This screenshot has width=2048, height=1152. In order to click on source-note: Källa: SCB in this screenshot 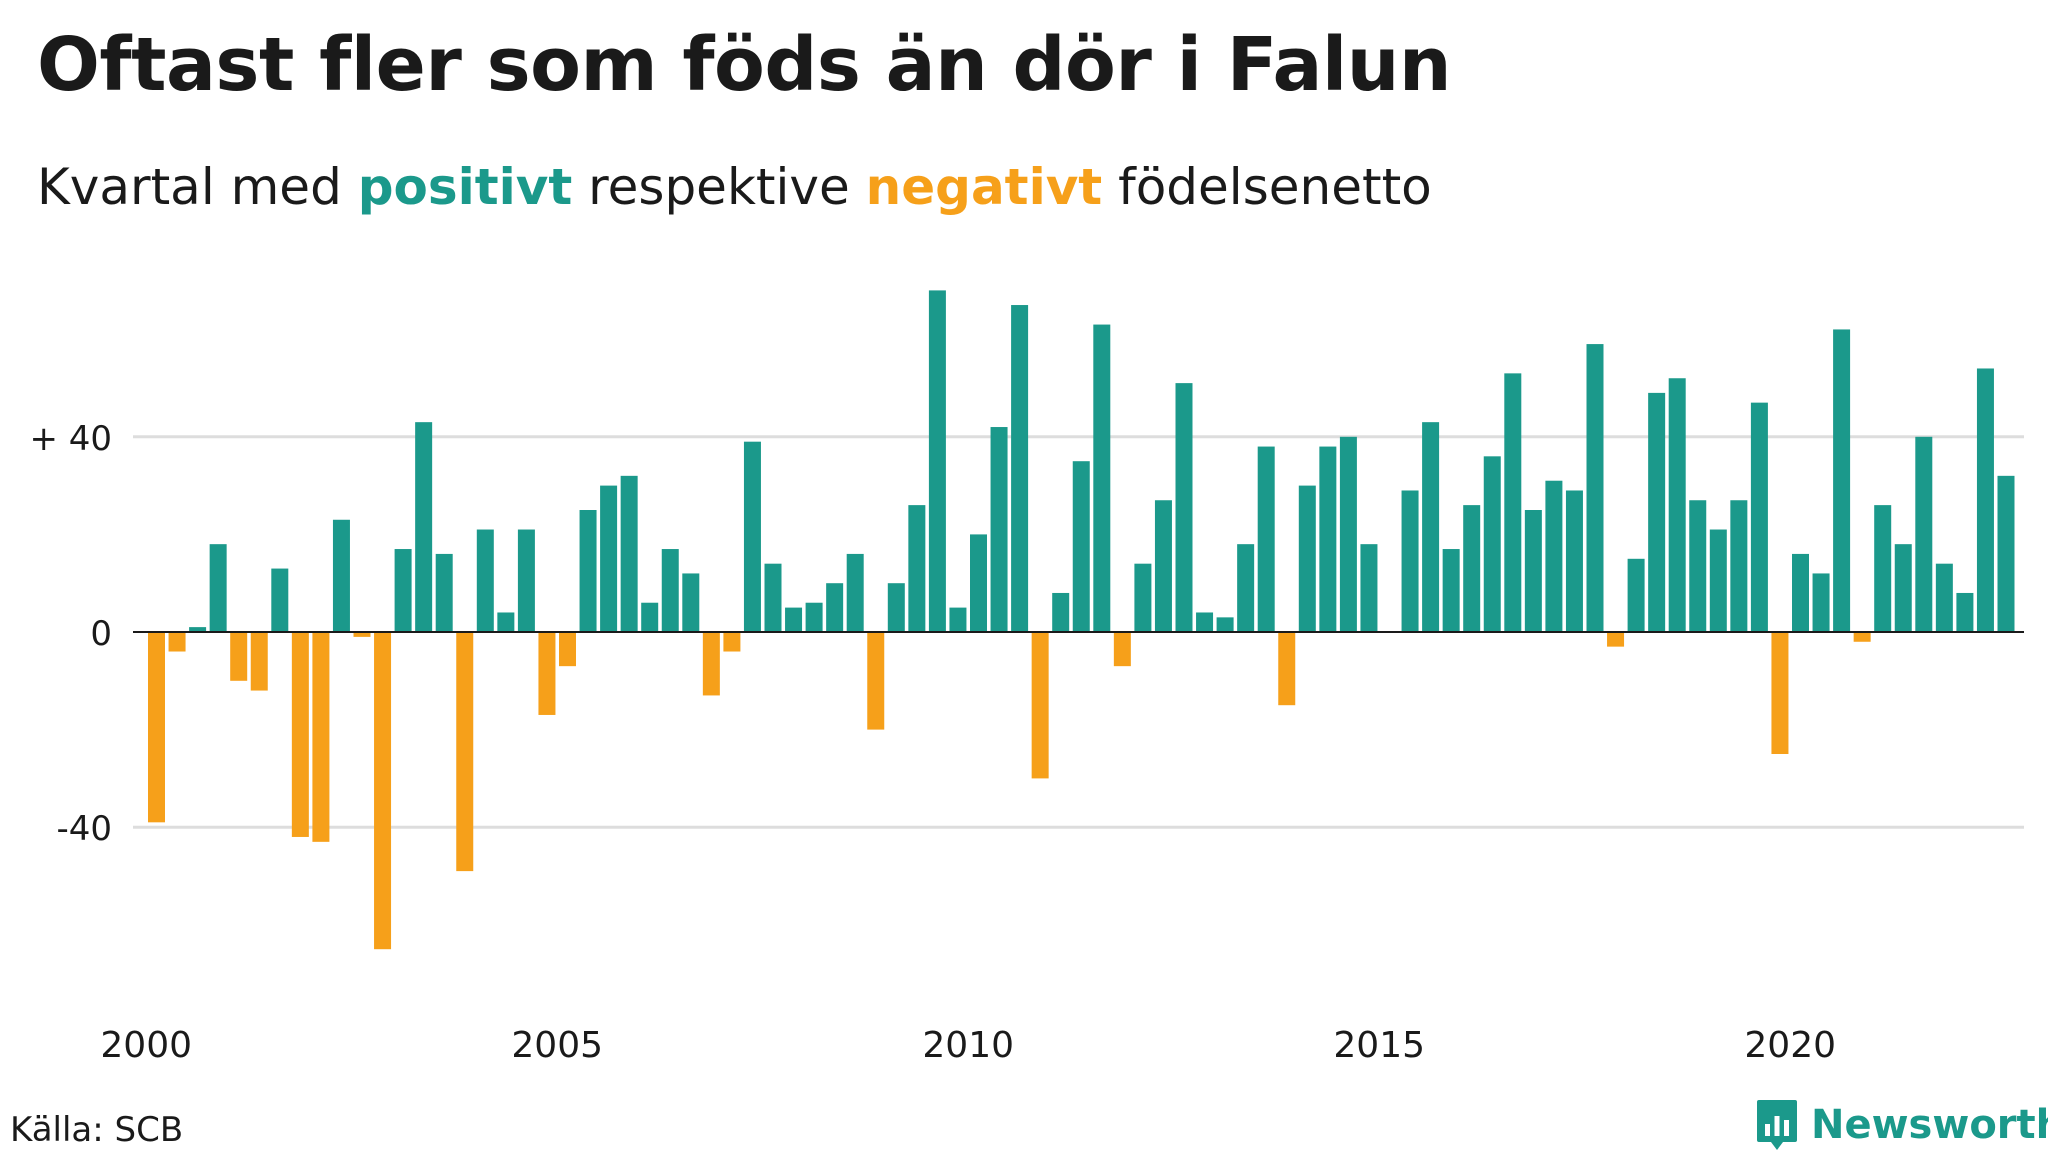, I will do `click(97, 1130)`.